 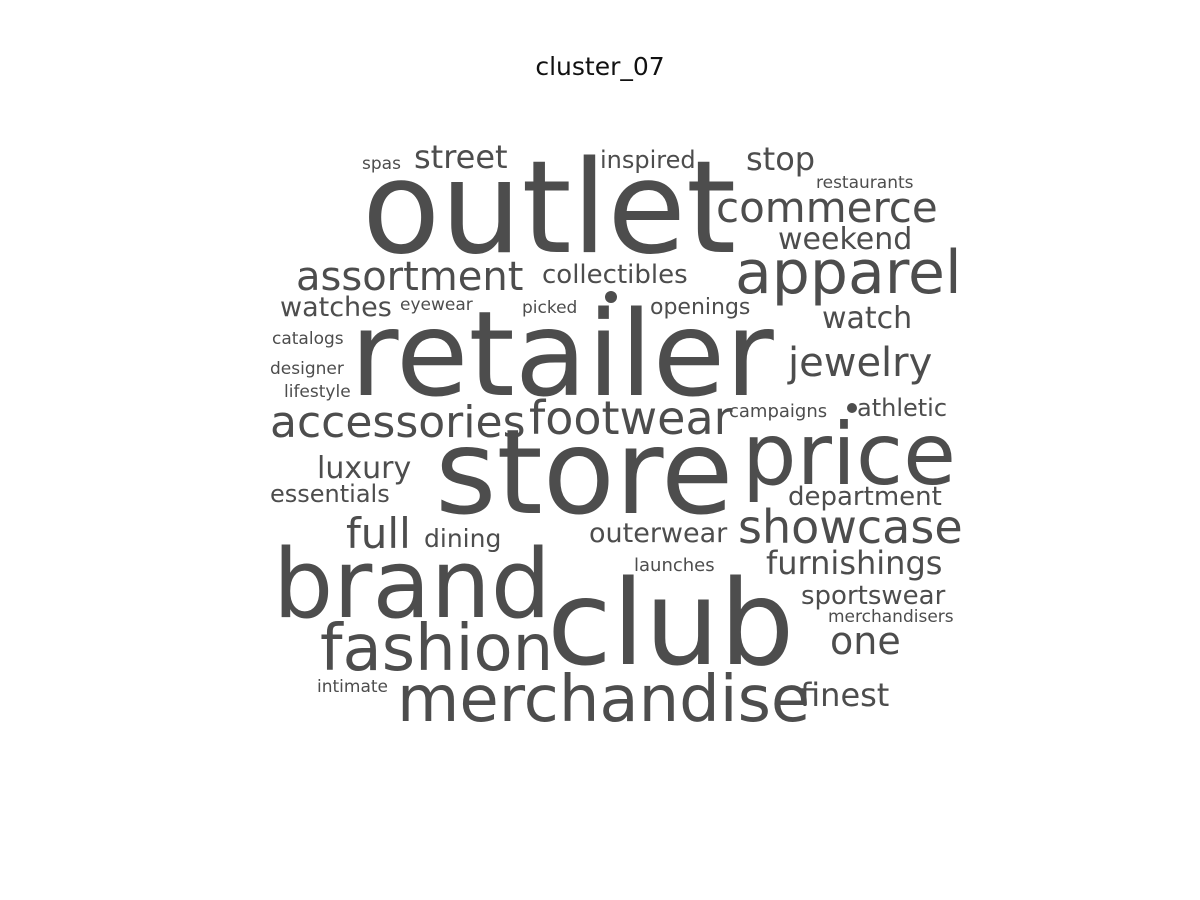 What do you see at coordinates (317, 392) in the screenshot?
I see `word-lifestyle: lifestyle` at bounding box center [317, 392].